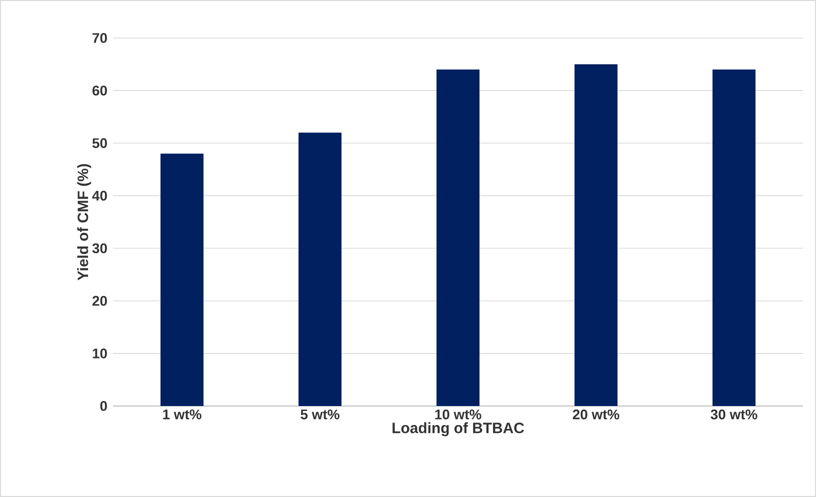  What do you see at coordinates (734, 414) in the screenshot?
I see `x-tick-label: 30 wt%` at bounding box center [734, 414].